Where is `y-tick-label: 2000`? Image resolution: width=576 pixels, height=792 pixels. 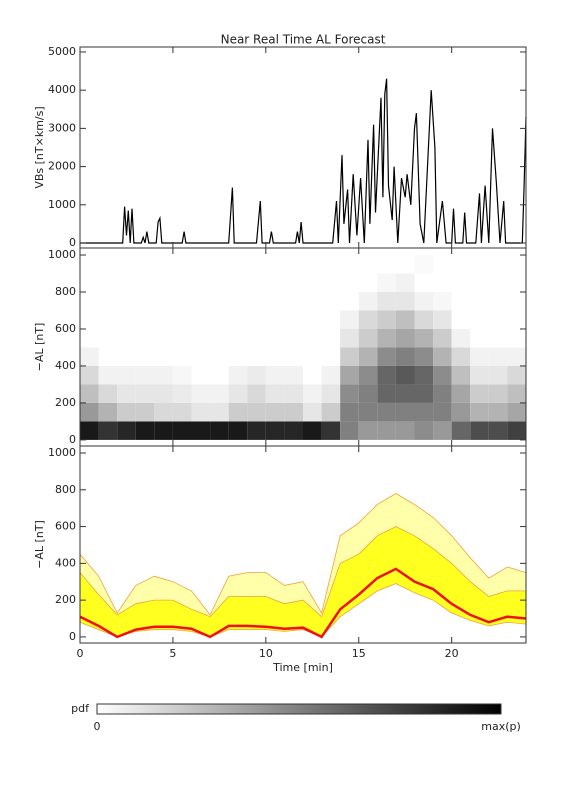 y-tick-label: 2000 is located at coordinates (62, 166).